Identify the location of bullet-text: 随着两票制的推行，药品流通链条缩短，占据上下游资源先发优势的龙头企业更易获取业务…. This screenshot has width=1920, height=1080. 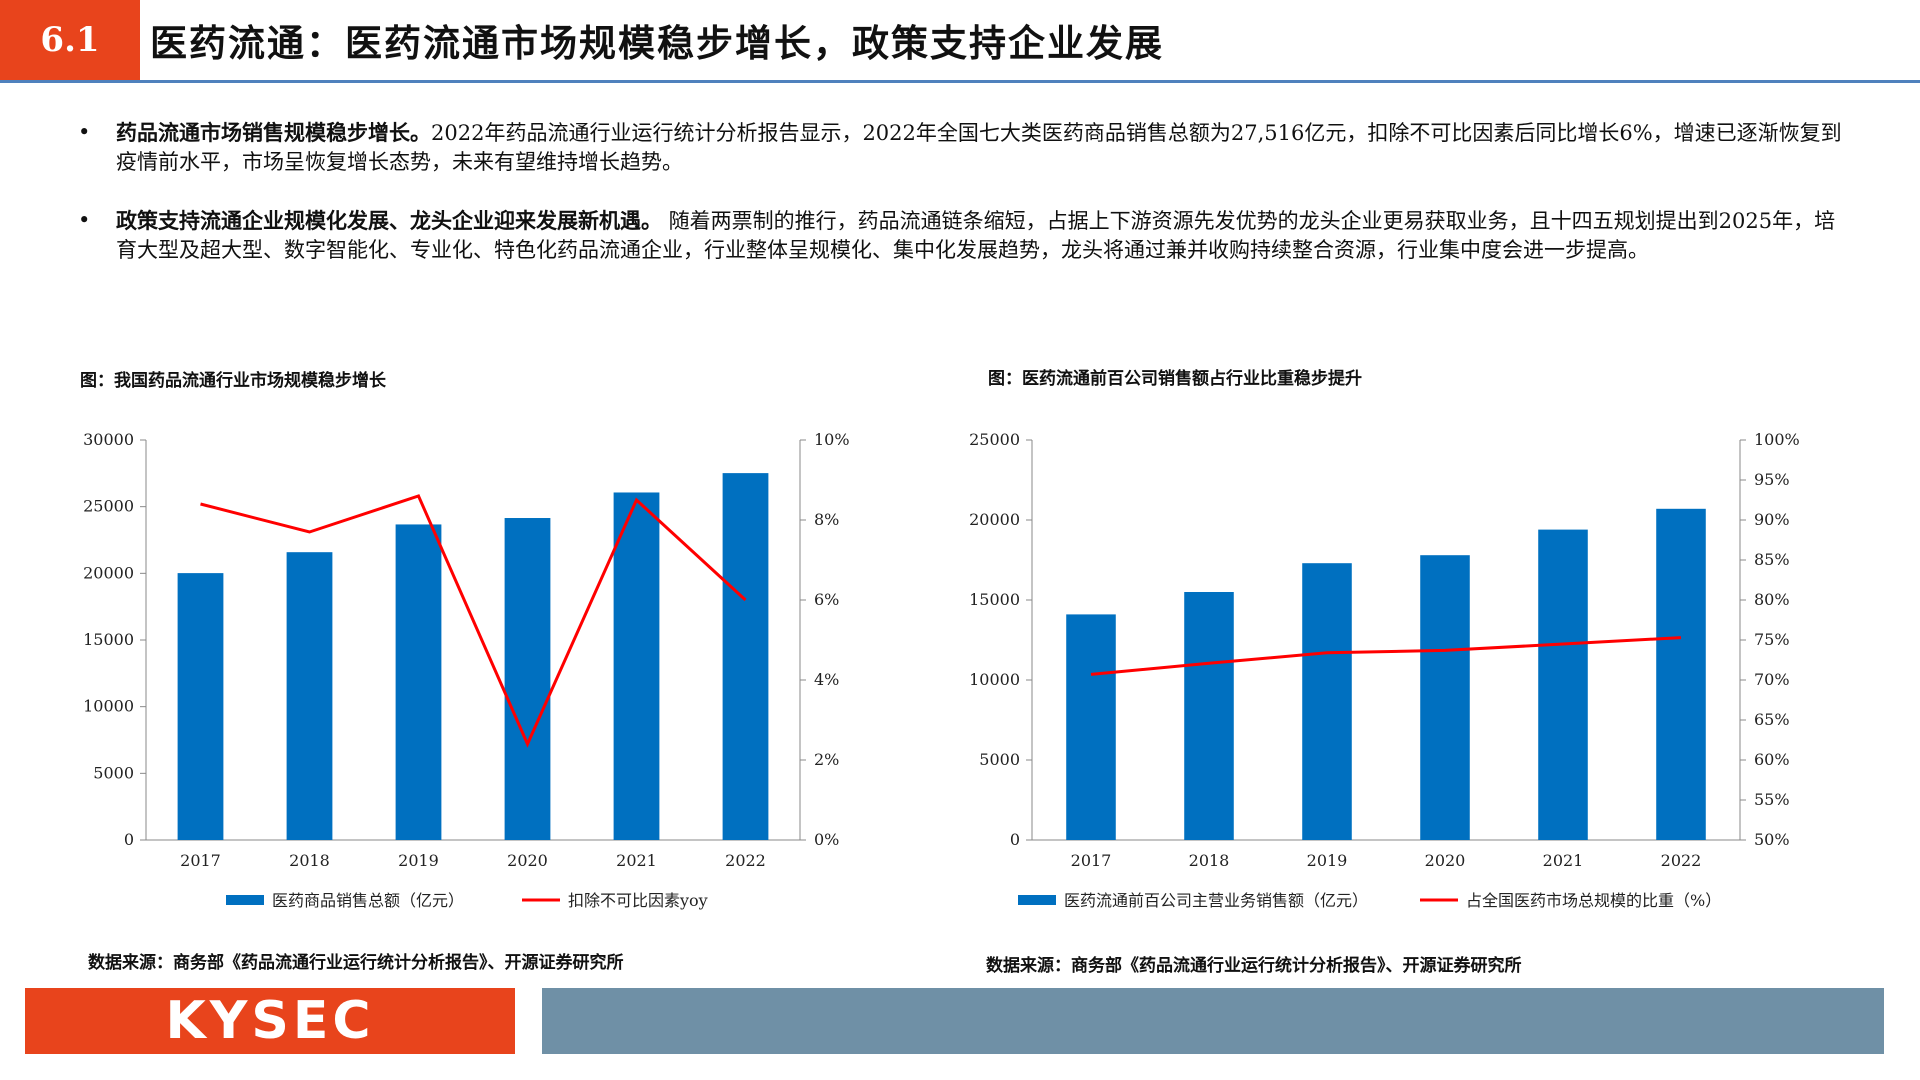
(976, 235).